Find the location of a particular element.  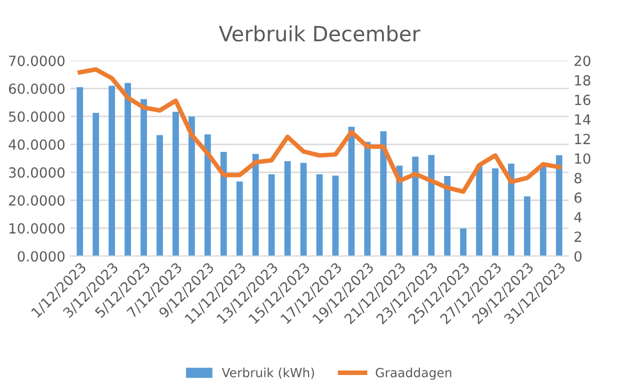

y2-tick-label: 12 is located at coordinates (582, 139).